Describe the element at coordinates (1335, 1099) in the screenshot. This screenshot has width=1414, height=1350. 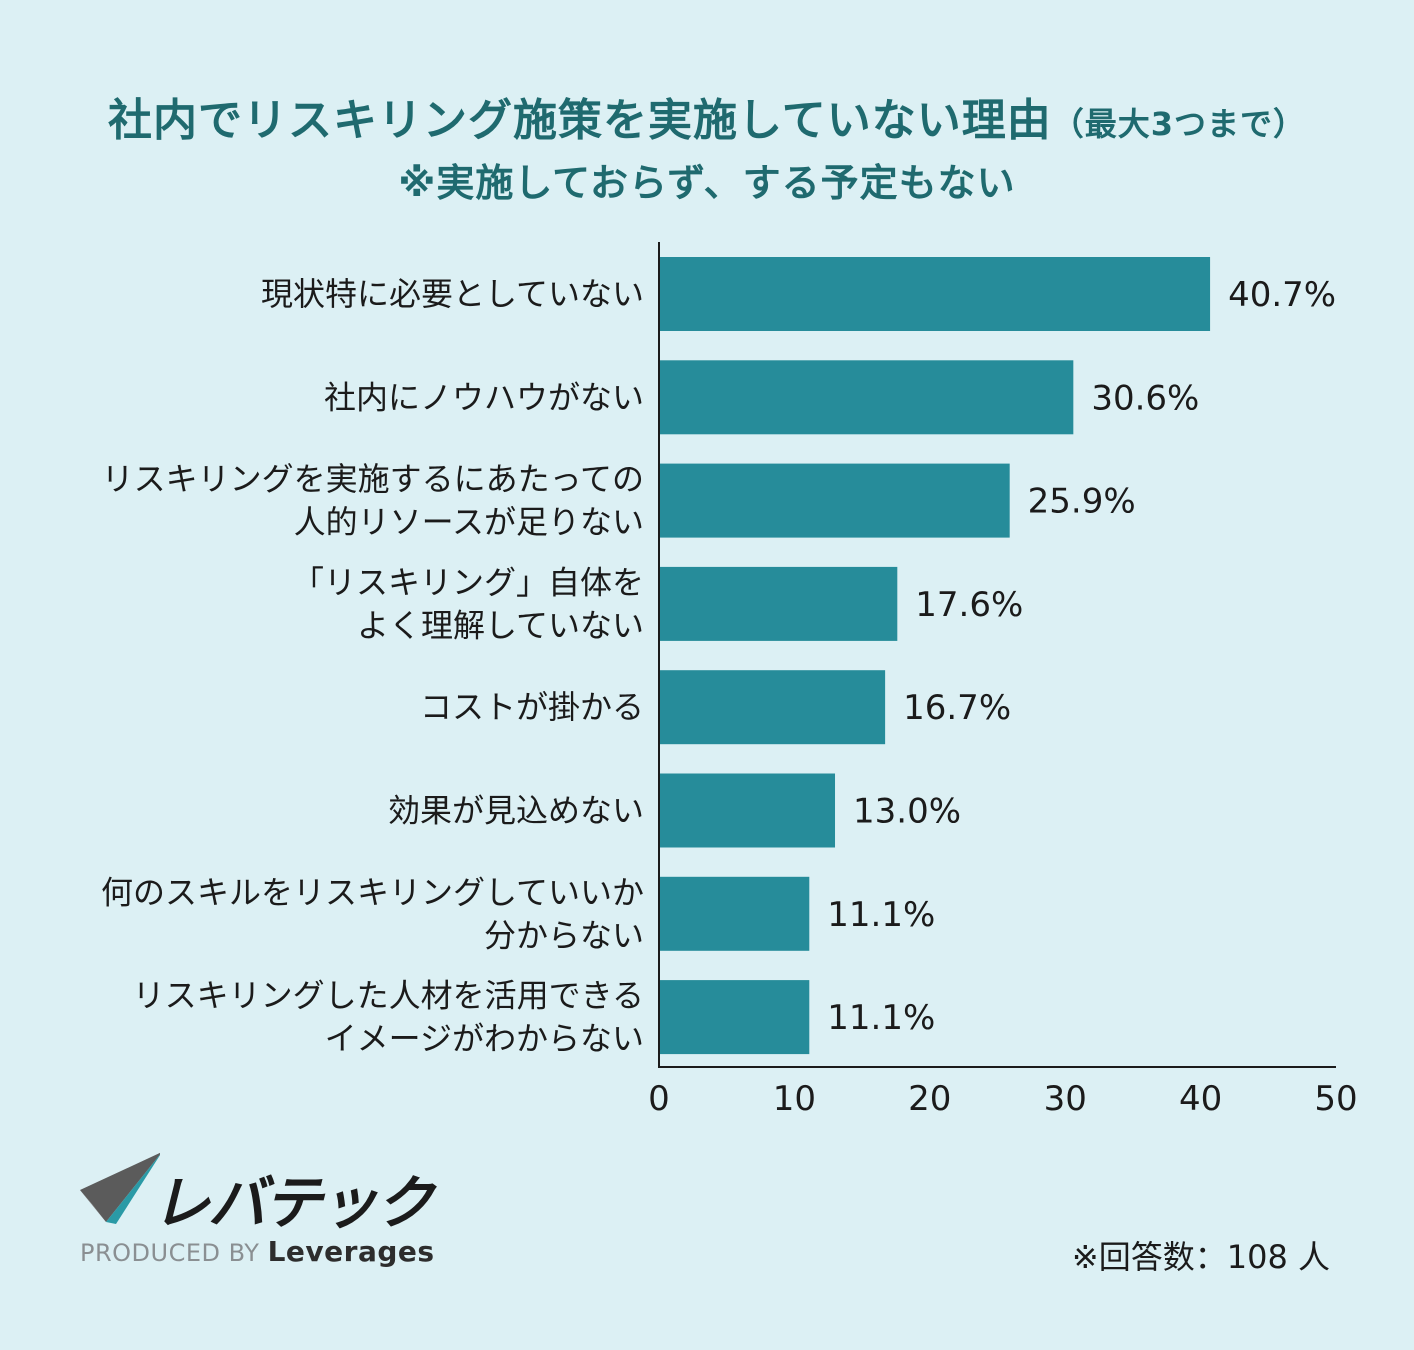
I see `x-tick-label-50: 50` at that location.